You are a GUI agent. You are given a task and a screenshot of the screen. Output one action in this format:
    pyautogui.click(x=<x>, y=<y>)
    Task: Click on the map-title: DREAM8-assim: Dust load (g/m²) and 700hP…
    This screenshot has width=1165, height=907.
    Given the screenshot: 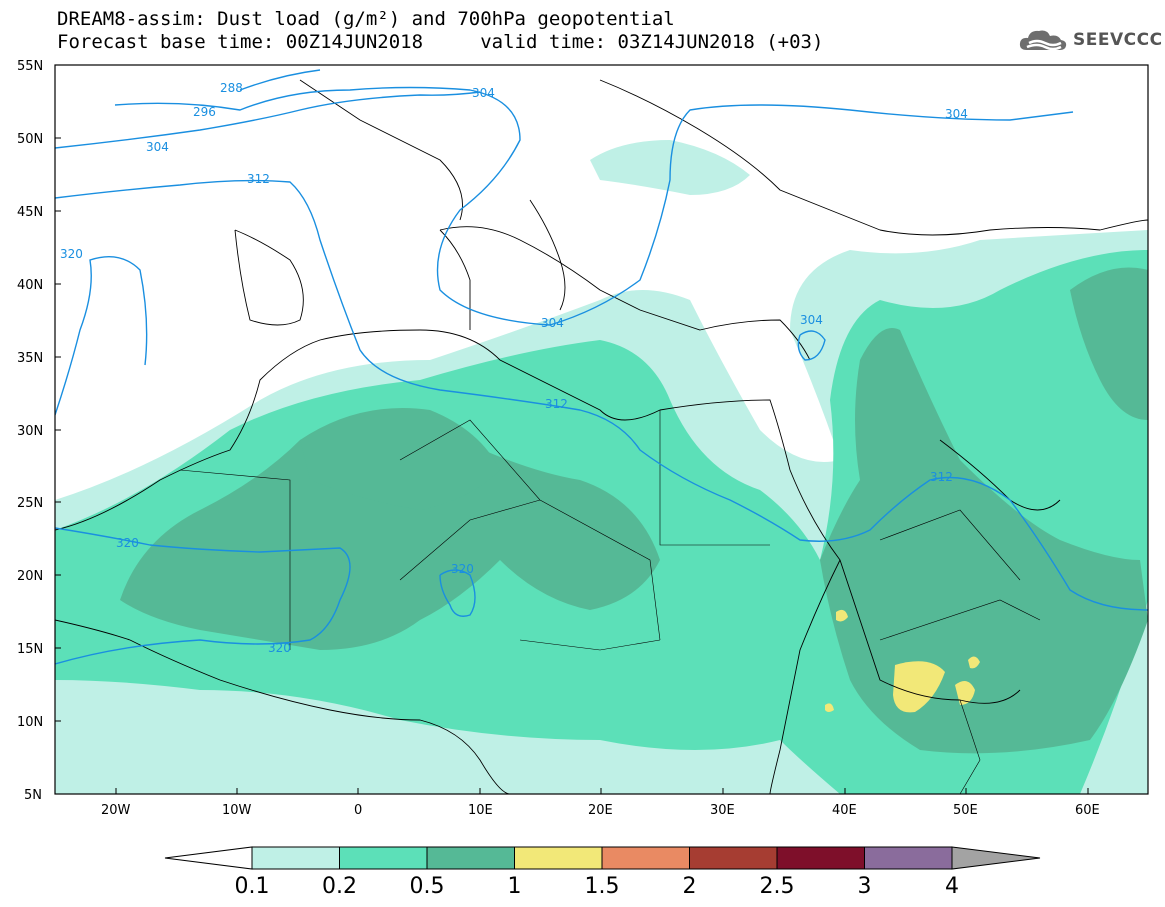 What is the action you would take?
    pyautogui.click(x=366, y=19)
    